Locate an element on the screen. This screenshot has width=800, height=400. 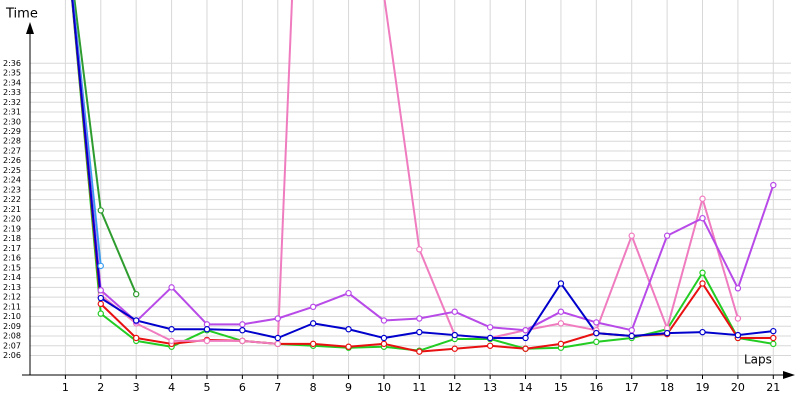
y-tick-label: 2:07 is located at coordinates (12, 345).